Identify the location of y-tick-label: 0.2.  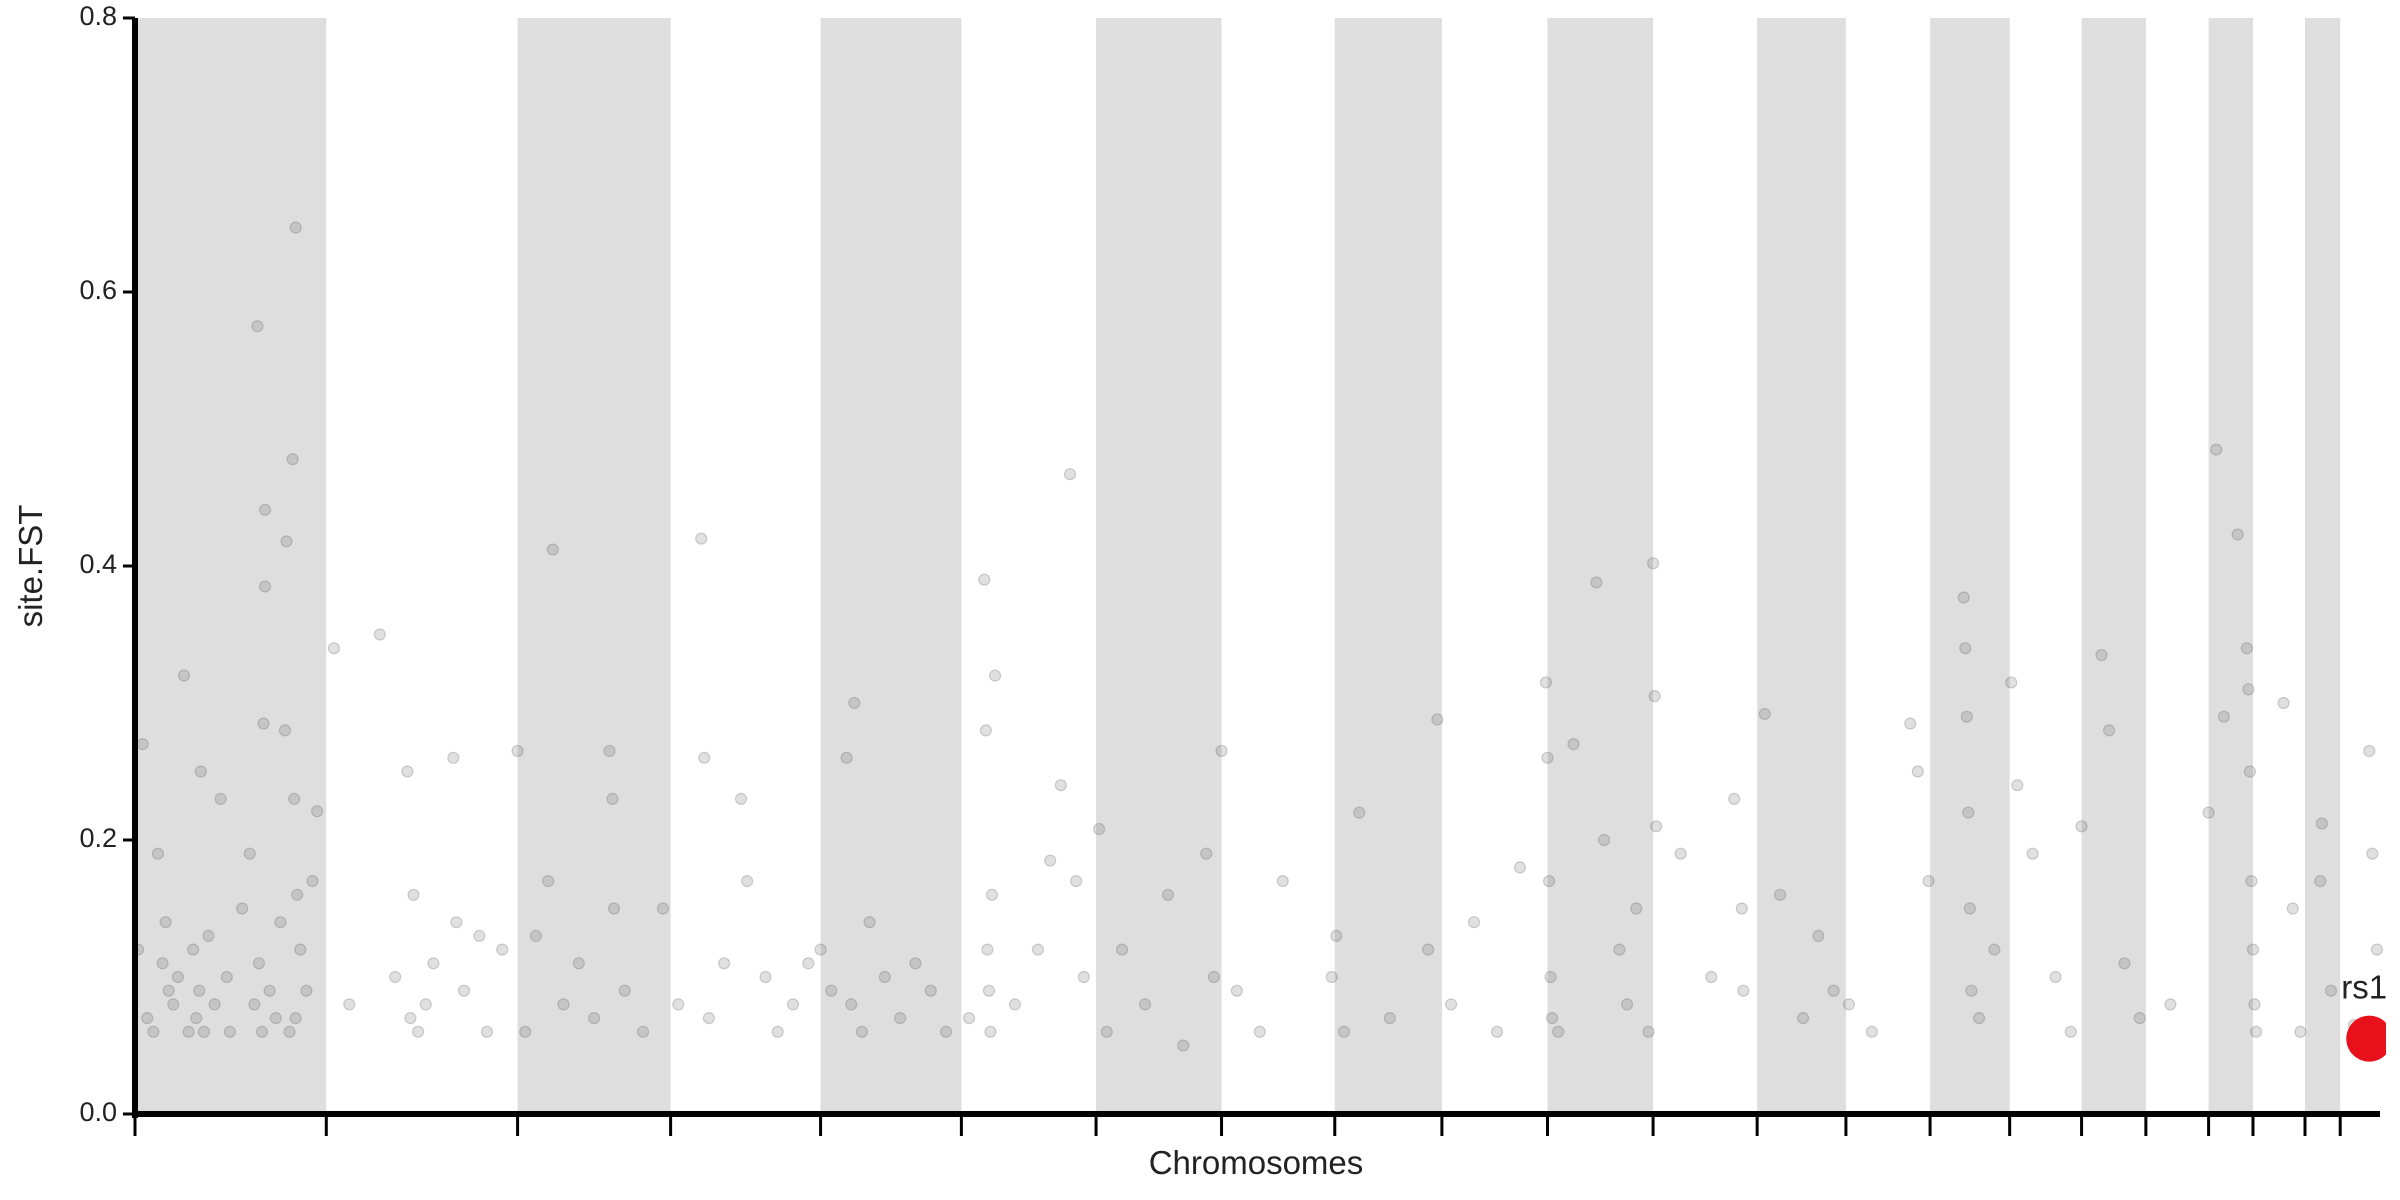
(98, 838).